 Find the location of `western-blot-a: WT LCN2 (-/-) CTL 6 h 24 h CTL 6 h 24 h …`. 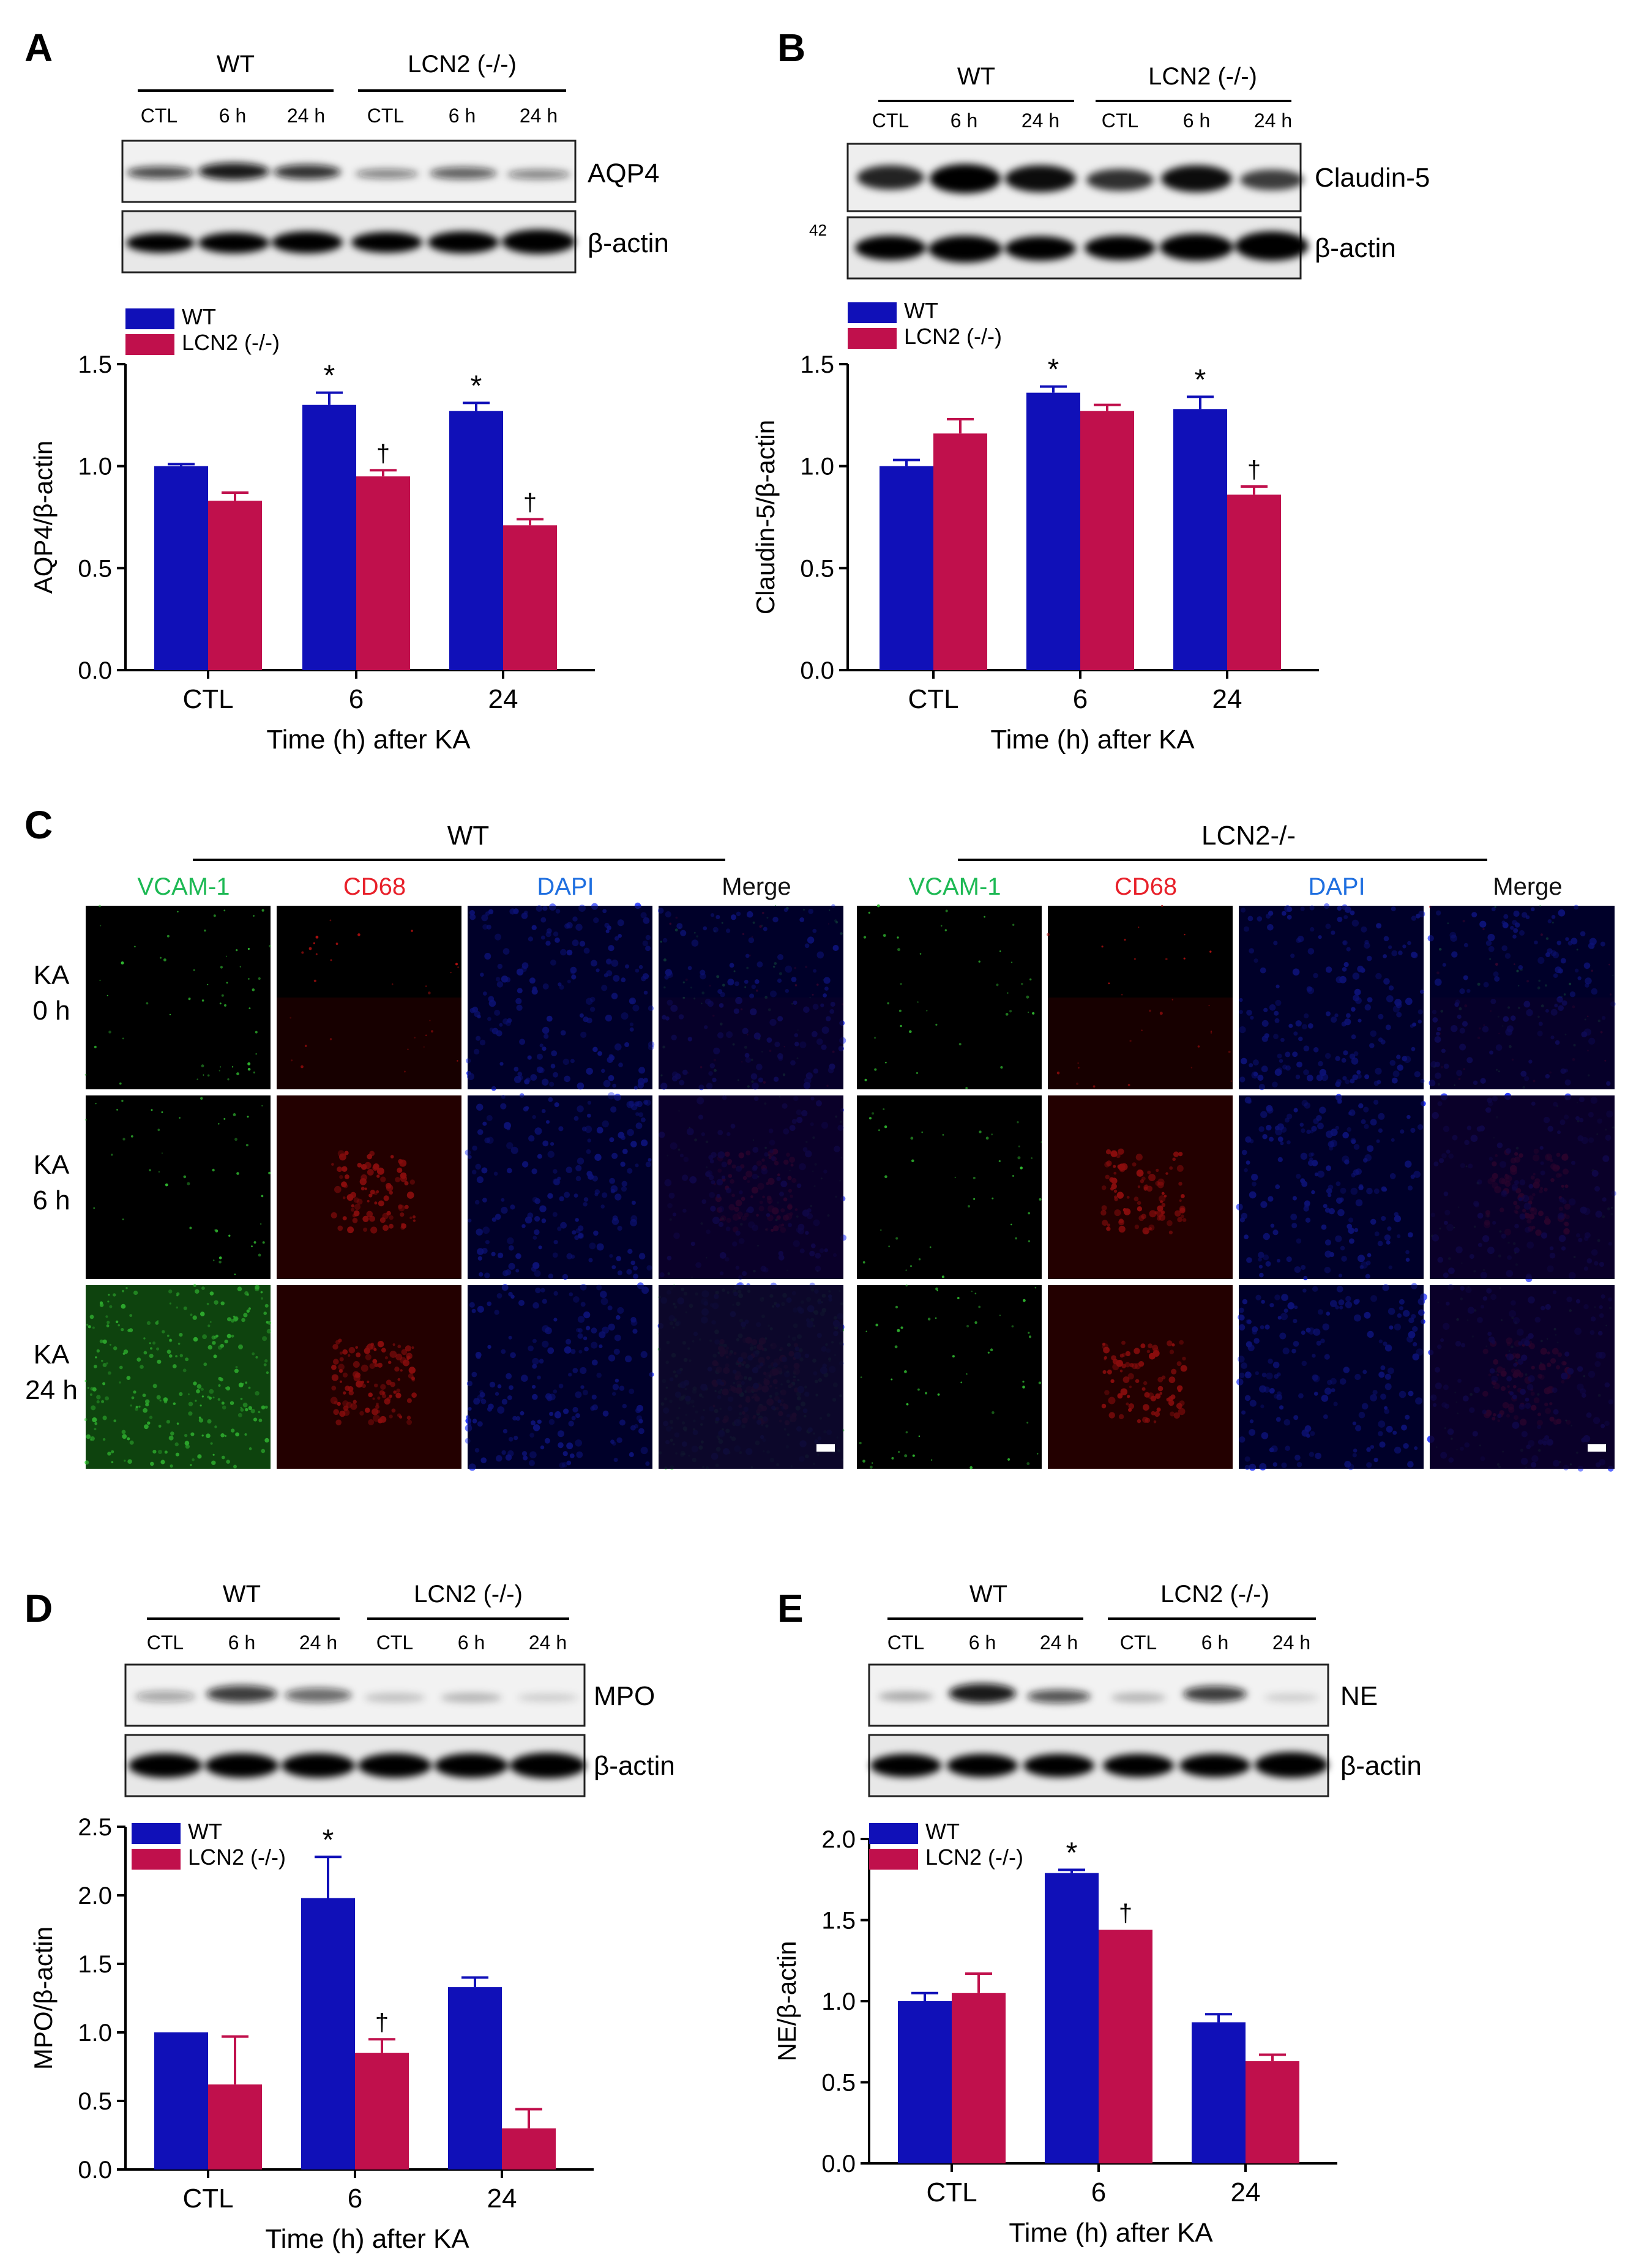

western-blot-a: WT LCN2 (-/-) CTL 6 h 24 h CTL 6 h 24 h … is located at coordinates (395, 162).